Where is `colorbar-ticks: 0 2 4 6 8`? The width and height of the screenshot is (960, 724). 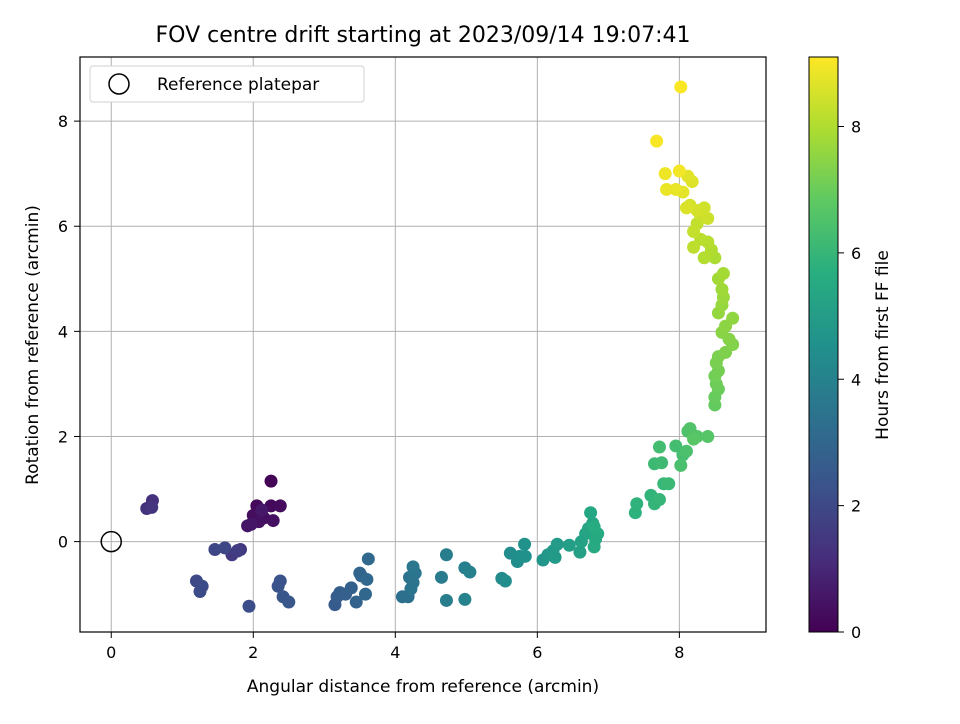 colorbar-ticks: 0 2 4 6 8 is located at coordinates (849, 380).